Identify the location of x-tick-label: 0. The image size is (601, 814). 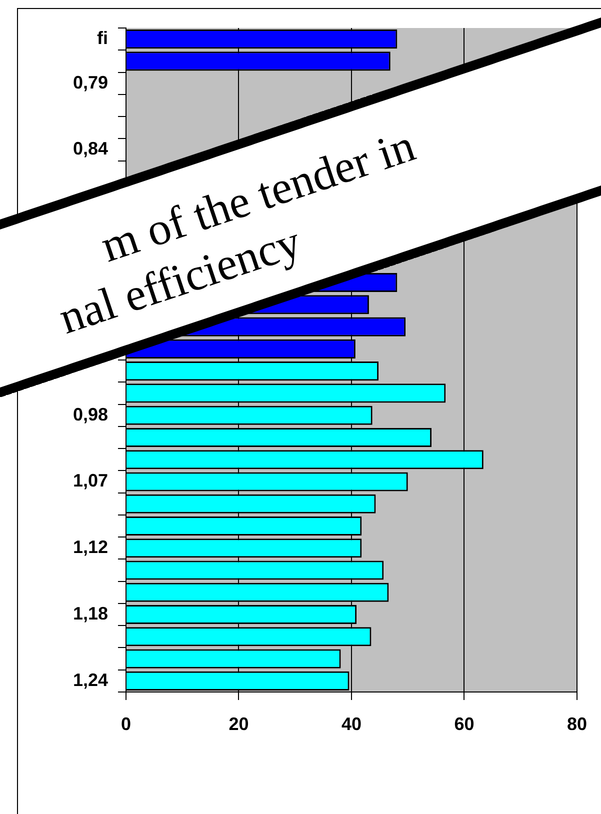
(126, 724).